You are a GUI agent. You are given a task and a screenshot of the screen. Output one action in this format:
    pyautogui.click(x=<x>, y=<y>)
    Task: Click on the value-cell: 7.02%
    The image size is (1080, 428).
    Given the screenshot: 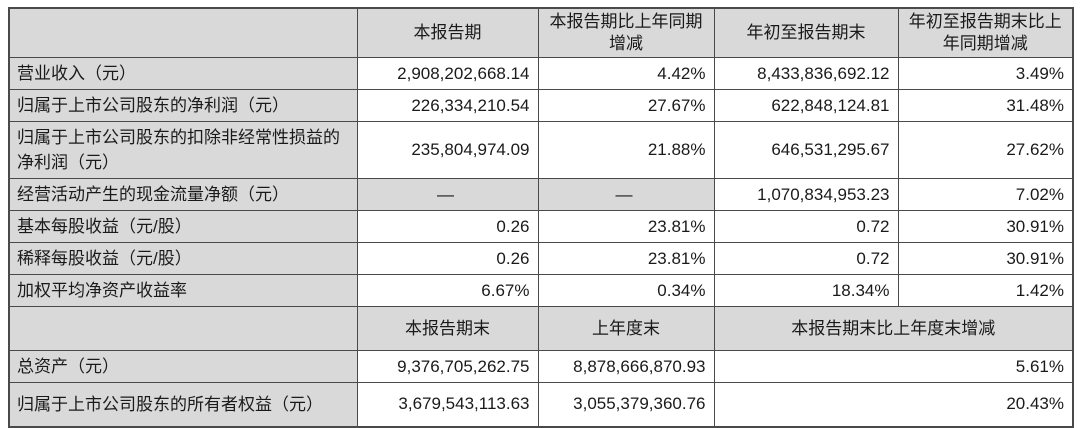 What is the action you would take?
    pyautogui.click(x=985, y=194)
    